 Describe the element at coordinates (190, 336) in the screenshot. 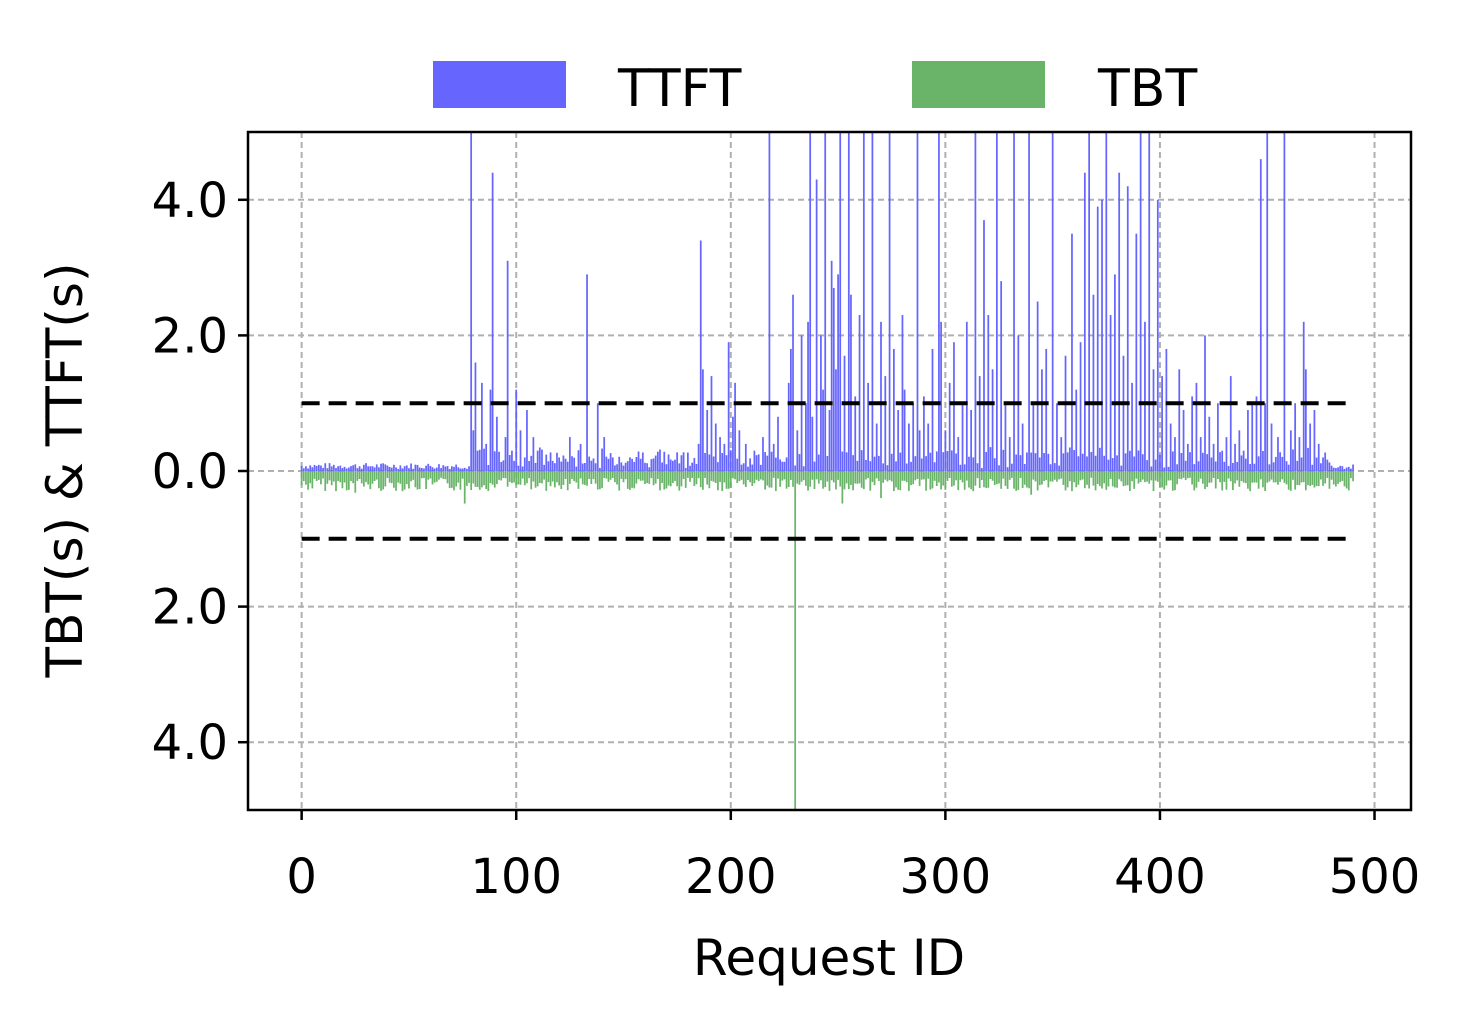

I see `y-tick-label: 2.0` at that location.